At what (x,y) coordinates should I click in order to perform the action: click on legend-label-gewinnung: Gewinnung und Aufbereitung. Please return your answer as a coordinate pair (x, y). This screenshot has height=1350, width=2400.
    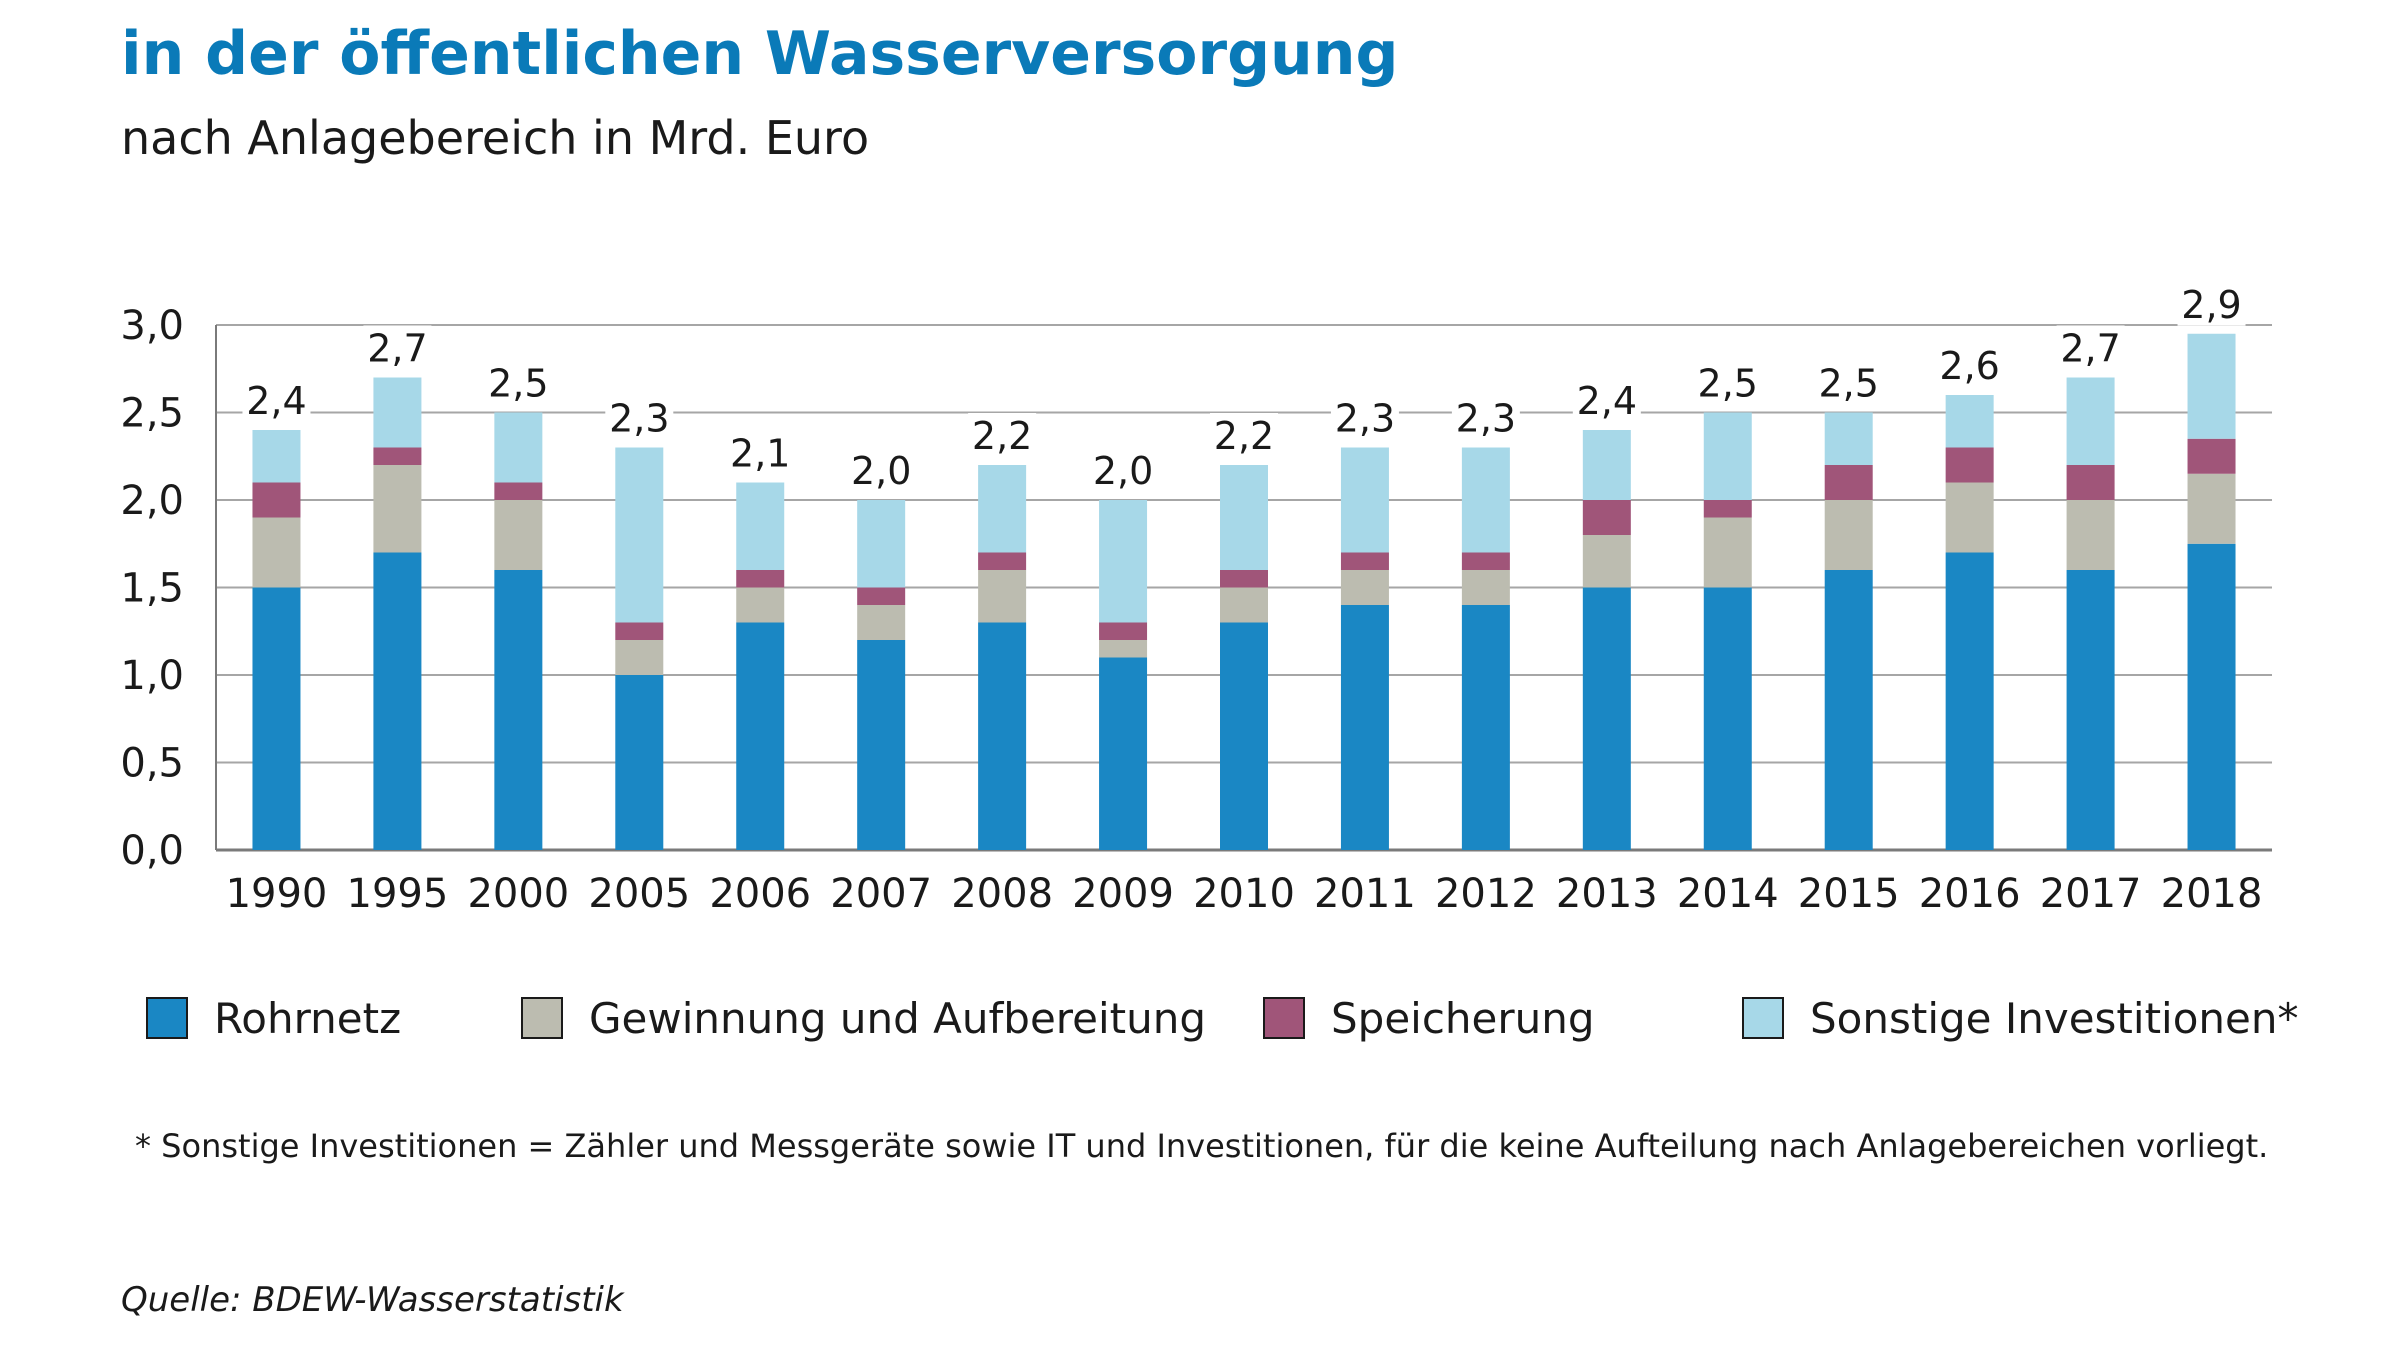
    Looking at the image, I should click on (897, 1018).